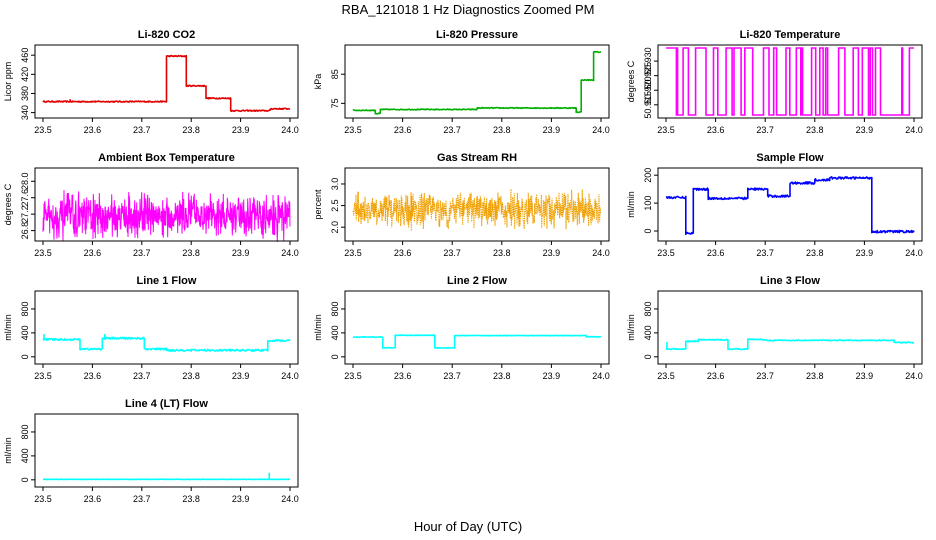 This screenshot has width=936, height=540. I want to click on line-rh, so click(477, 209).